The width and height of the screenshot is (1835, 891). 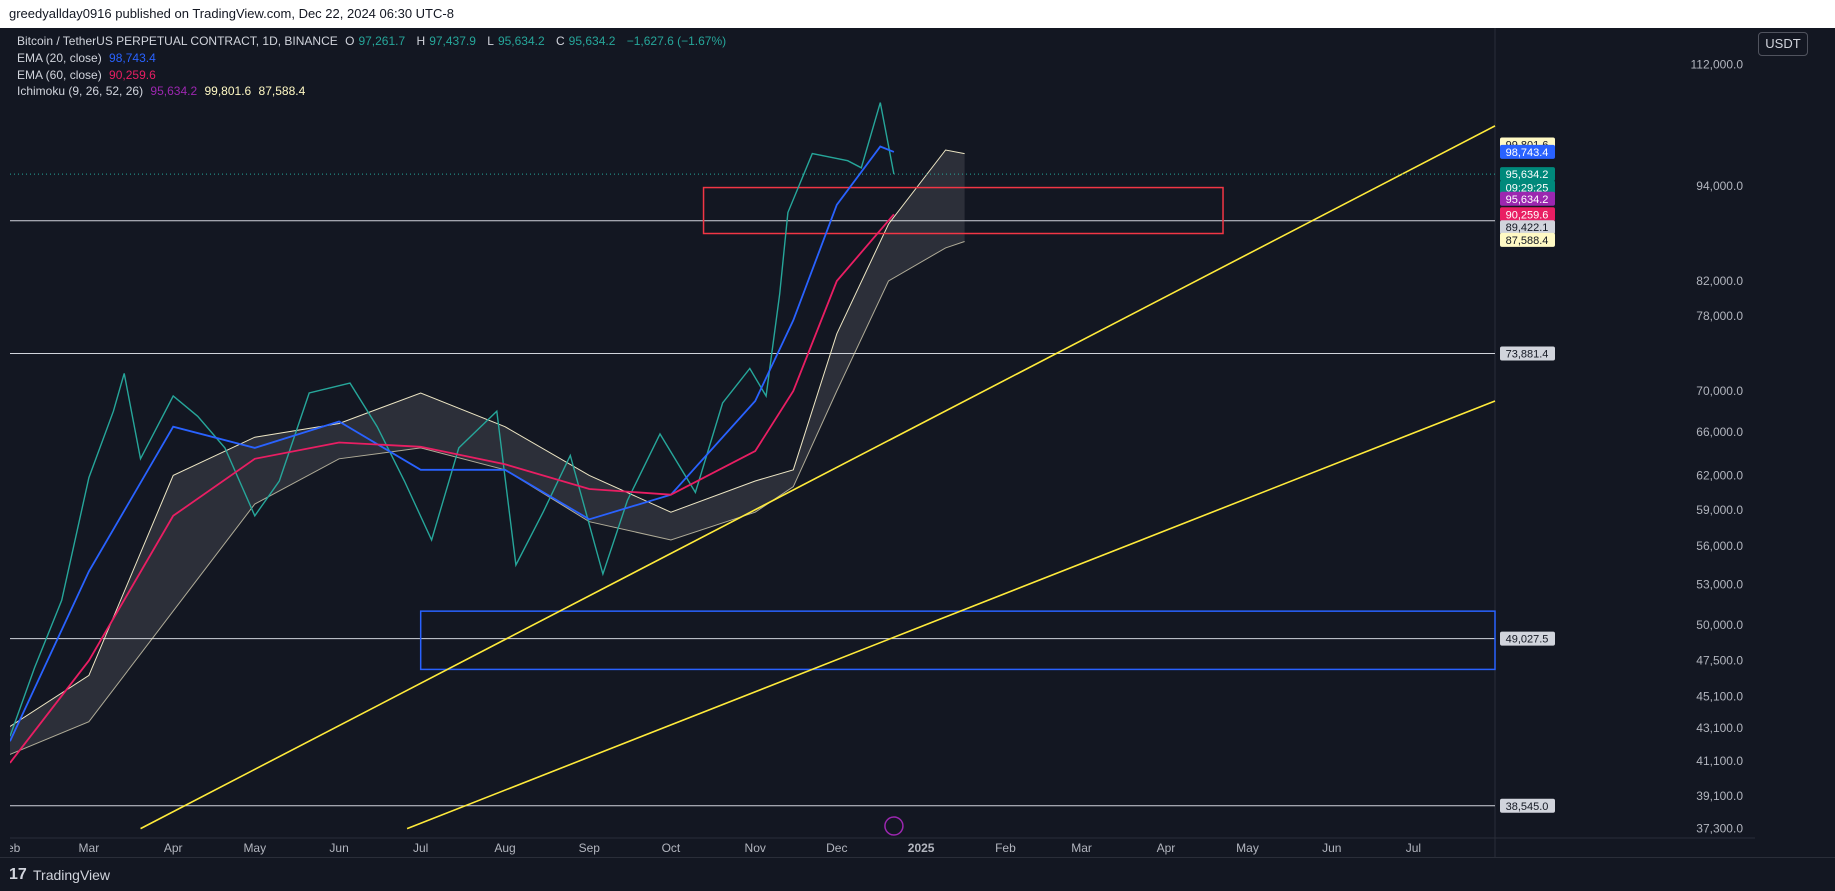 I want to click on ema60-legend: EMA (60, close) 90,259.6, so click(x=88, y=75).